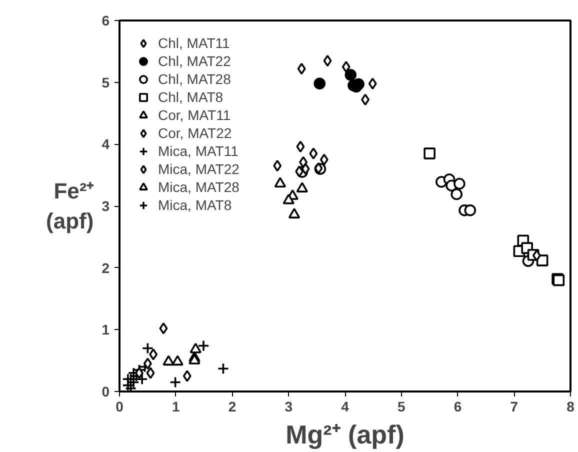 The height and width of the screenshot is (452, 578). Describe the element at coordinates (194, 79) in the screenshot. I see `legend-label: Chl, MAT28` at that location.